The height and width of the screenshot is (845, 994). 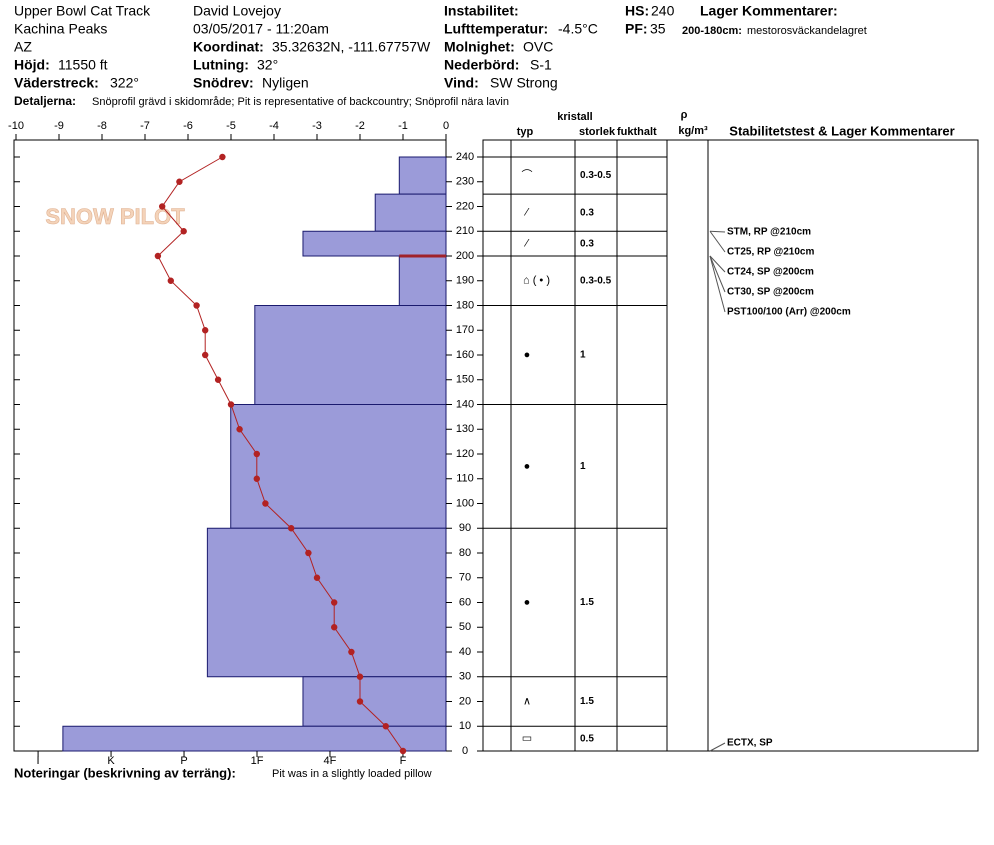 I want to click on grain-type: ∧, so click(x=527, y=701).